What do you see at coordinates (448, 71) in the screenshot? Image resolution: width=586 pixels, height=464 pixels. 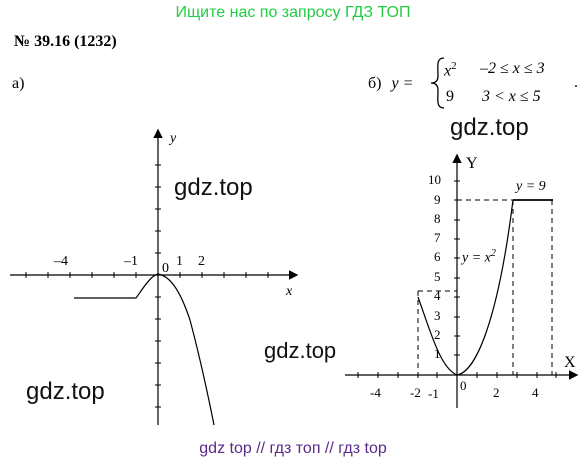 I see `case-1-expression: x` at bounding box center [448, 71].